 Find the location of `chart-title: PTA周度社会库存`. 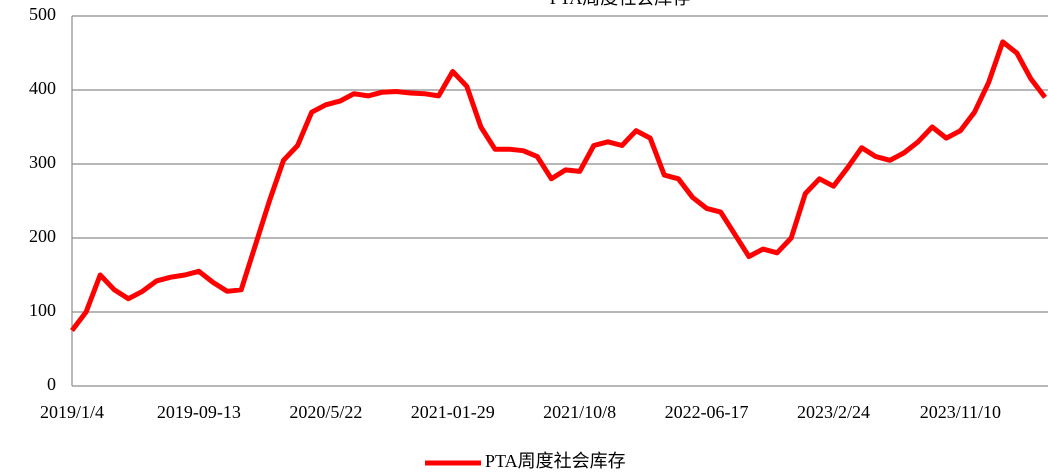

chart-title: PTA周度社会库存 is located at coordinates (620, 4).